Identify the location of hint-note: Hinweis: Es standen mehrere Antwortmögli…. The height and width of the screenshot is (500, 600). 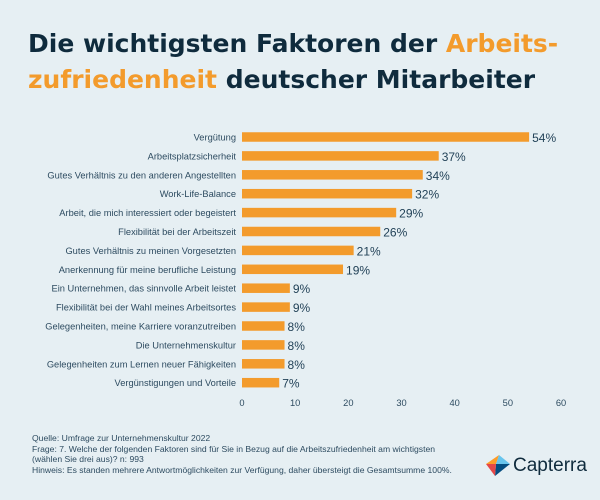
(242, 469).